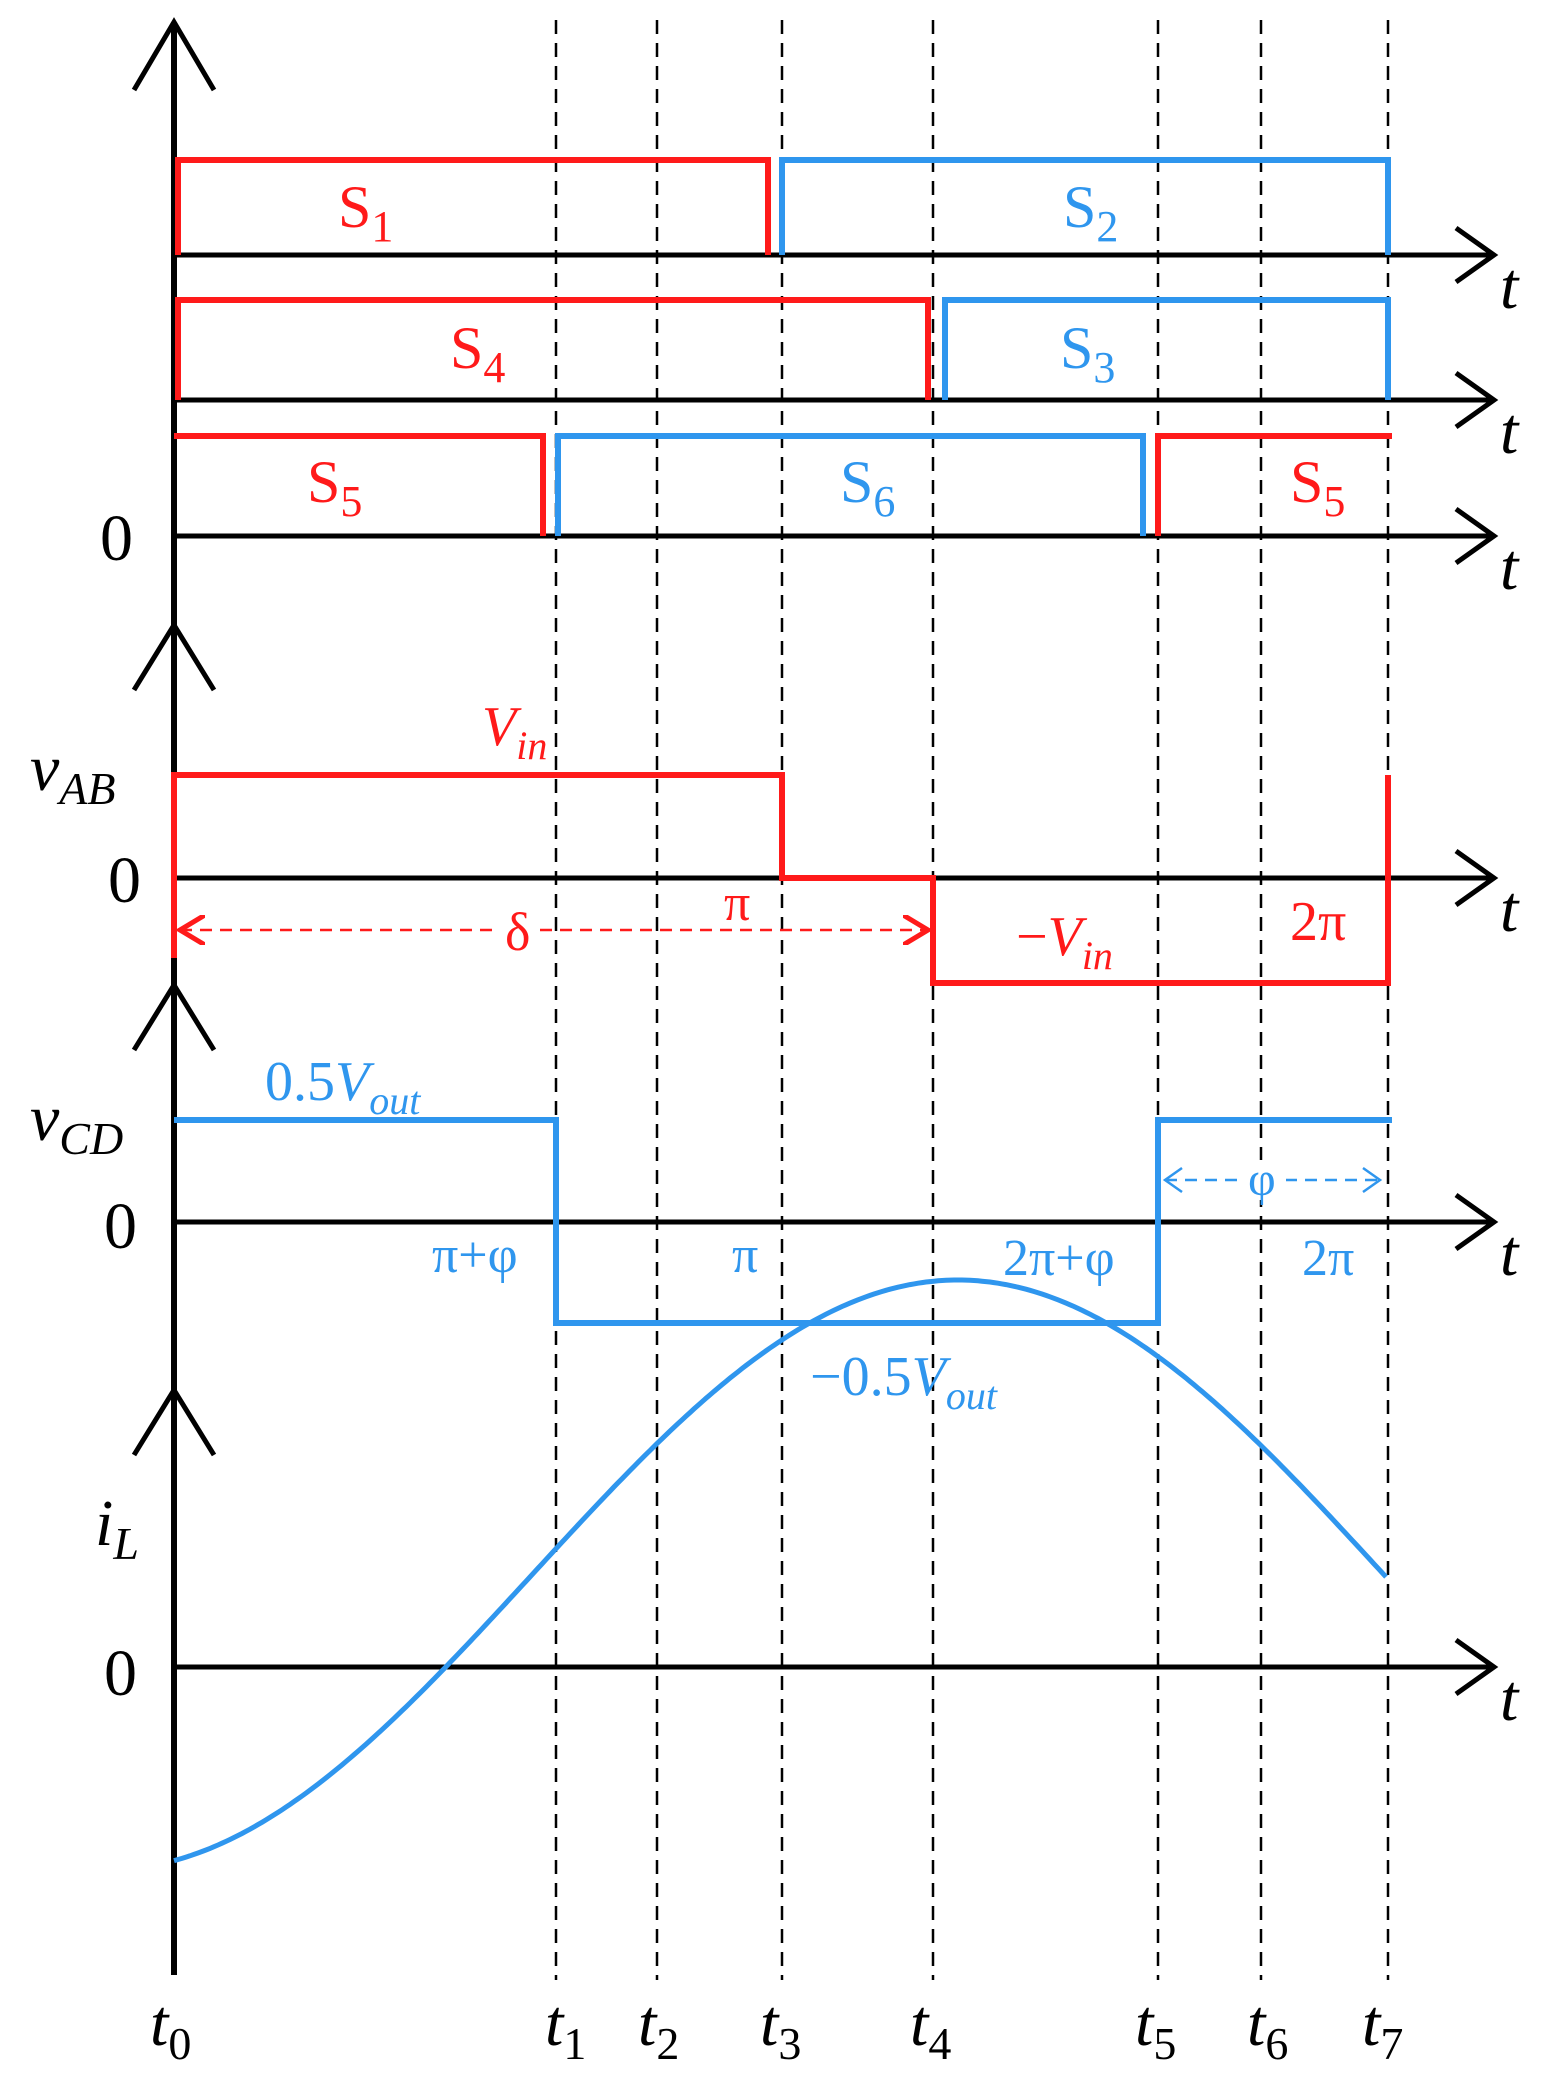  What do you see at coordinates (1328, 1258) in the screenshot?
I see `two-pi-label-vcd: 2π` at bounding box center [1328, 1258].